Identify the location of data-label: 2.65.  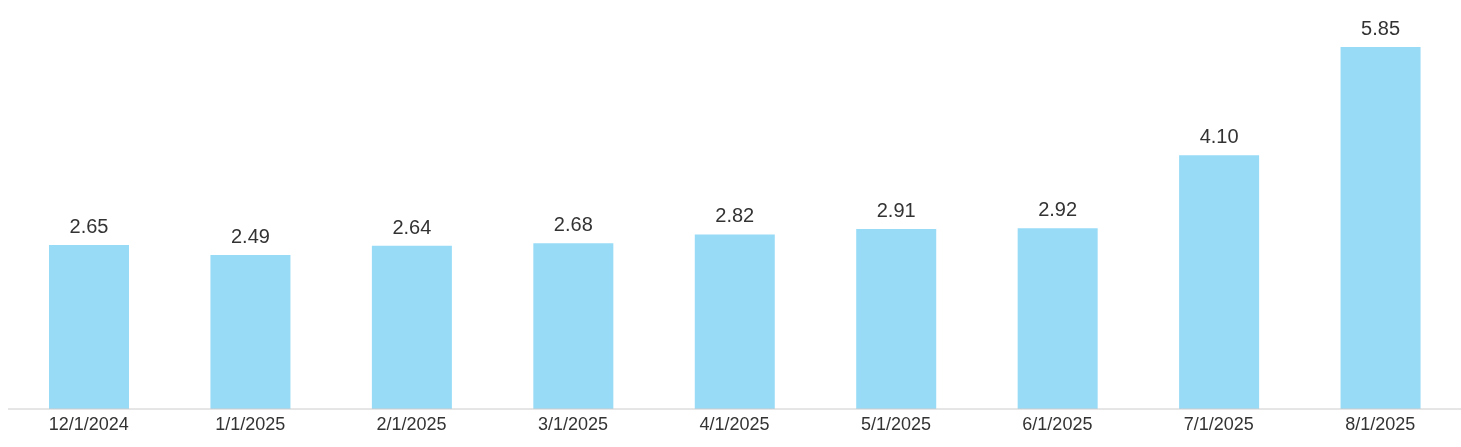
(89, 226).